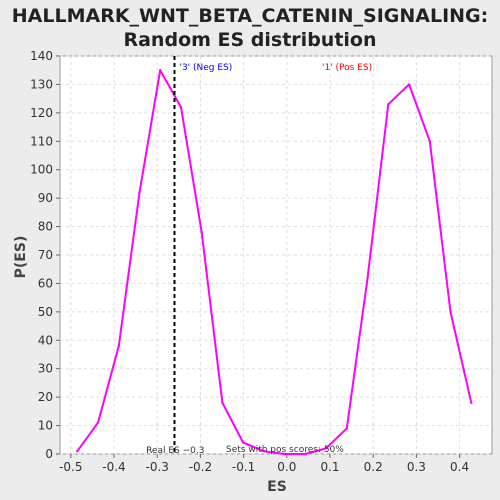  Describe the element at coordinates (113, 467) in the screenshot. I see `x-tick-label: -0.4` at that location.